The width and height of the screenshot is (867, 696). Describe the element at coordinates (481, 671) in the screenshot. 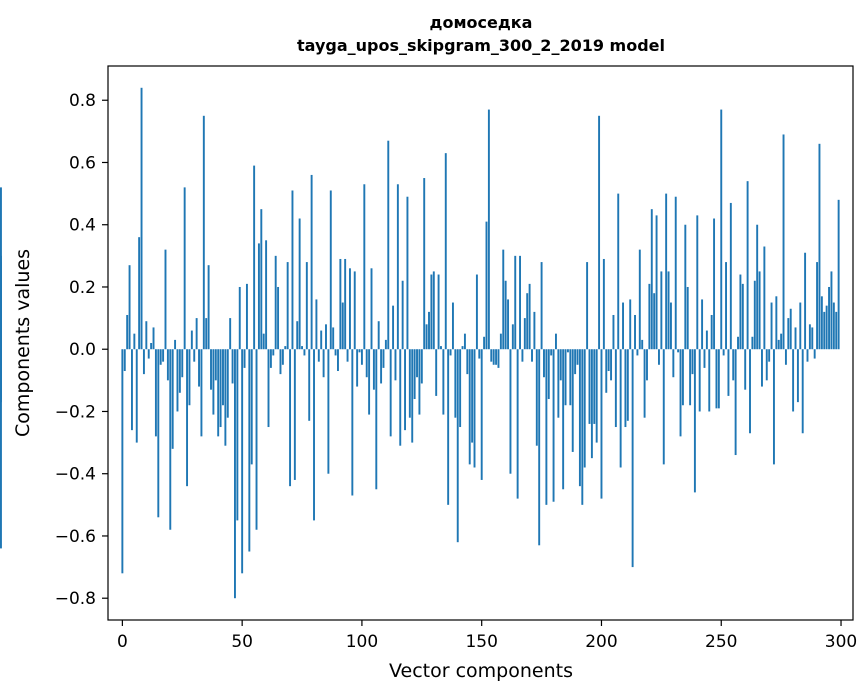

I see `x-axis-label: Vector components` at that location.